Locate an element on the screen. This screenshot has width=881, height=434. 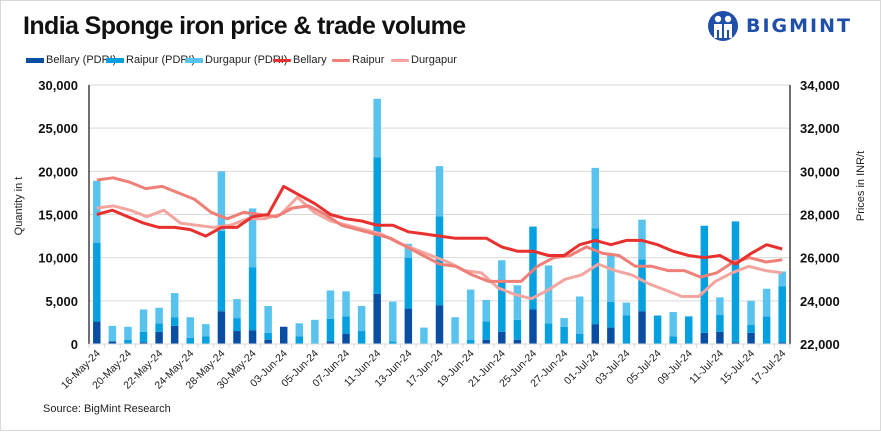
y2-tick-label: 34,000 is located at coordinates (820, 85).